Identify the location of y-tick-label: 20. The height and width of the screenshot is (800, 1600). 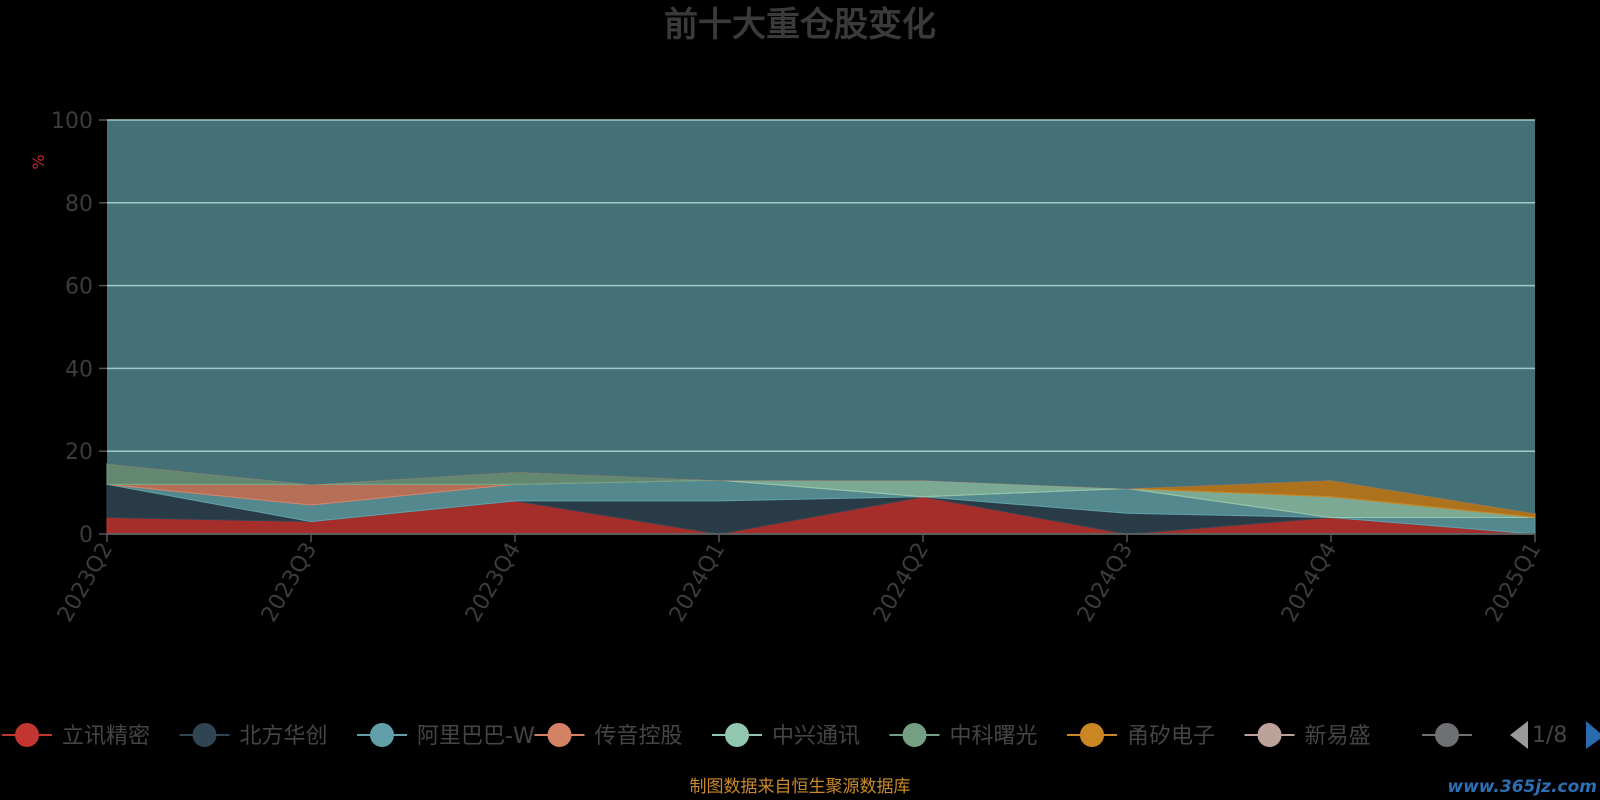
(79, 452).